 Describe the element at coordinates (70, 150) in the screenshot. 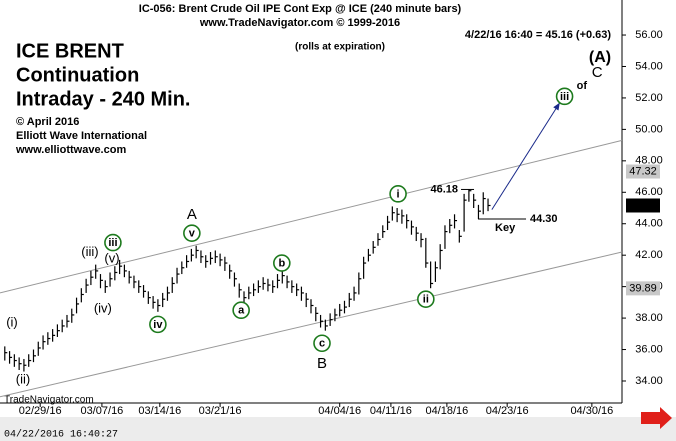

I see `credit: www.elliottwave.com` at that location.